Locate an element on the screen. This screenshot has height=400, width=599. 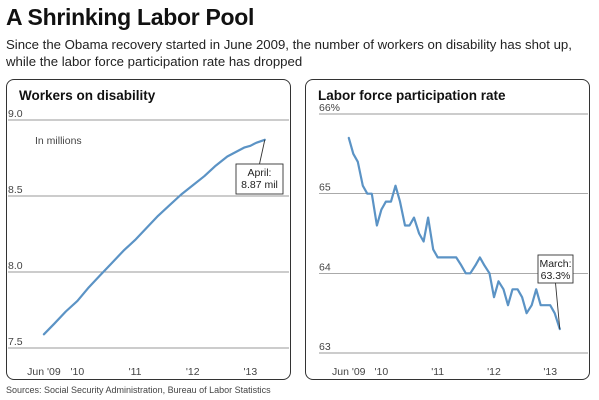
chart-title-participation: Labor force participation rate is located at coordinates (412, 95).